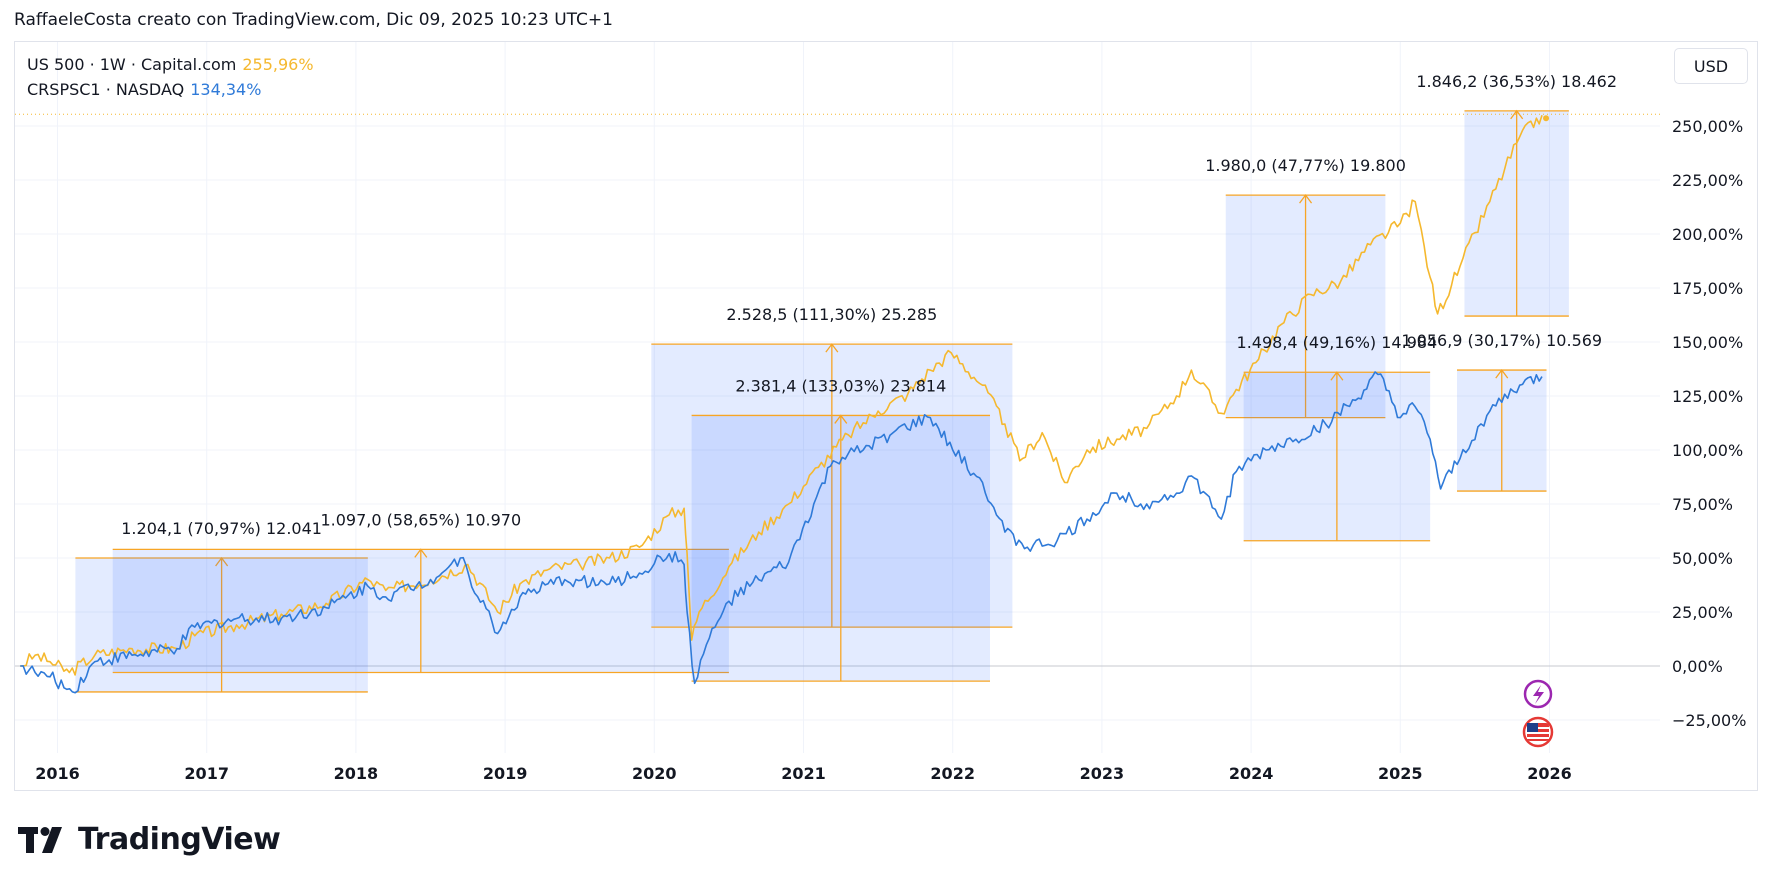 The image size is (1772, 883). I want to click on y-tick-label: 0,00%, so click(1697, 666).